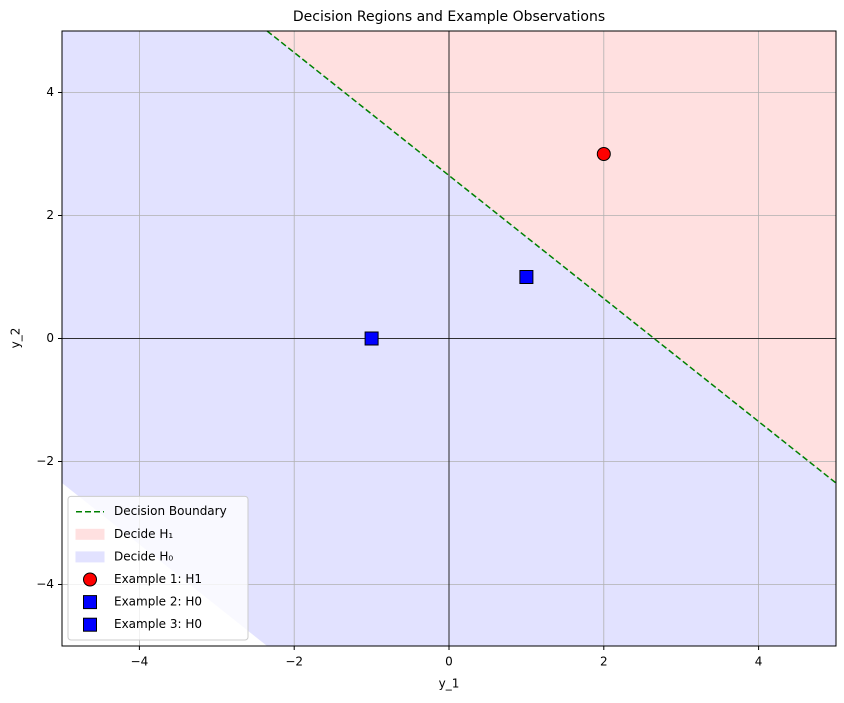  I want to click on legend-label: Example 2: H0, so click(158, 602).